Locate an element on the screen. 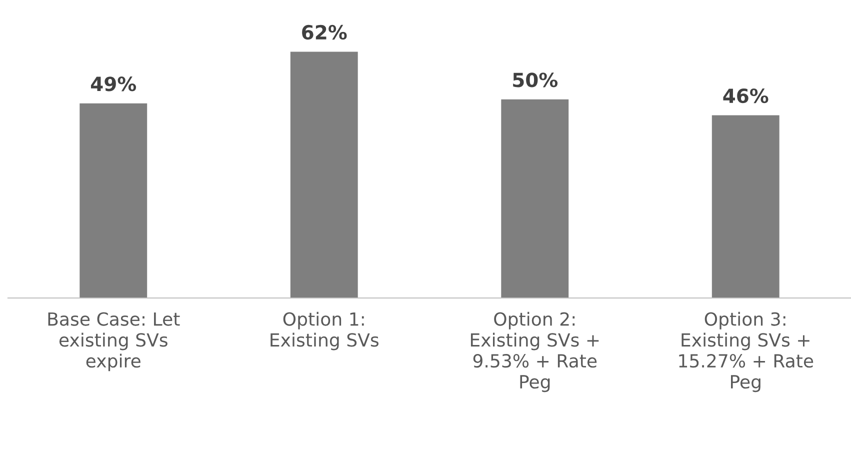 Image resolution: width=851 pixels, height=452 pixels. x-tick-label: Base Case: Let existing SVs expire is located at coordinates (114, 342).